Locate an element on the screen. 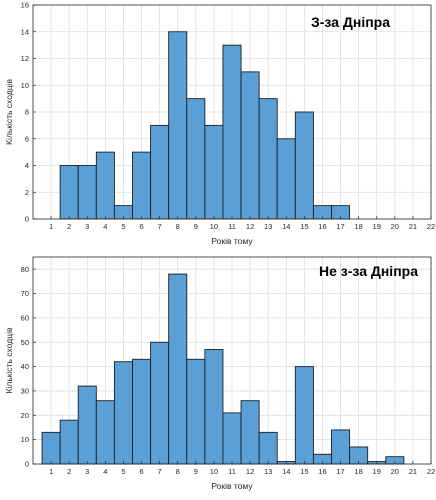  y-tick-label: 12 is located at coordinates (25, 58).